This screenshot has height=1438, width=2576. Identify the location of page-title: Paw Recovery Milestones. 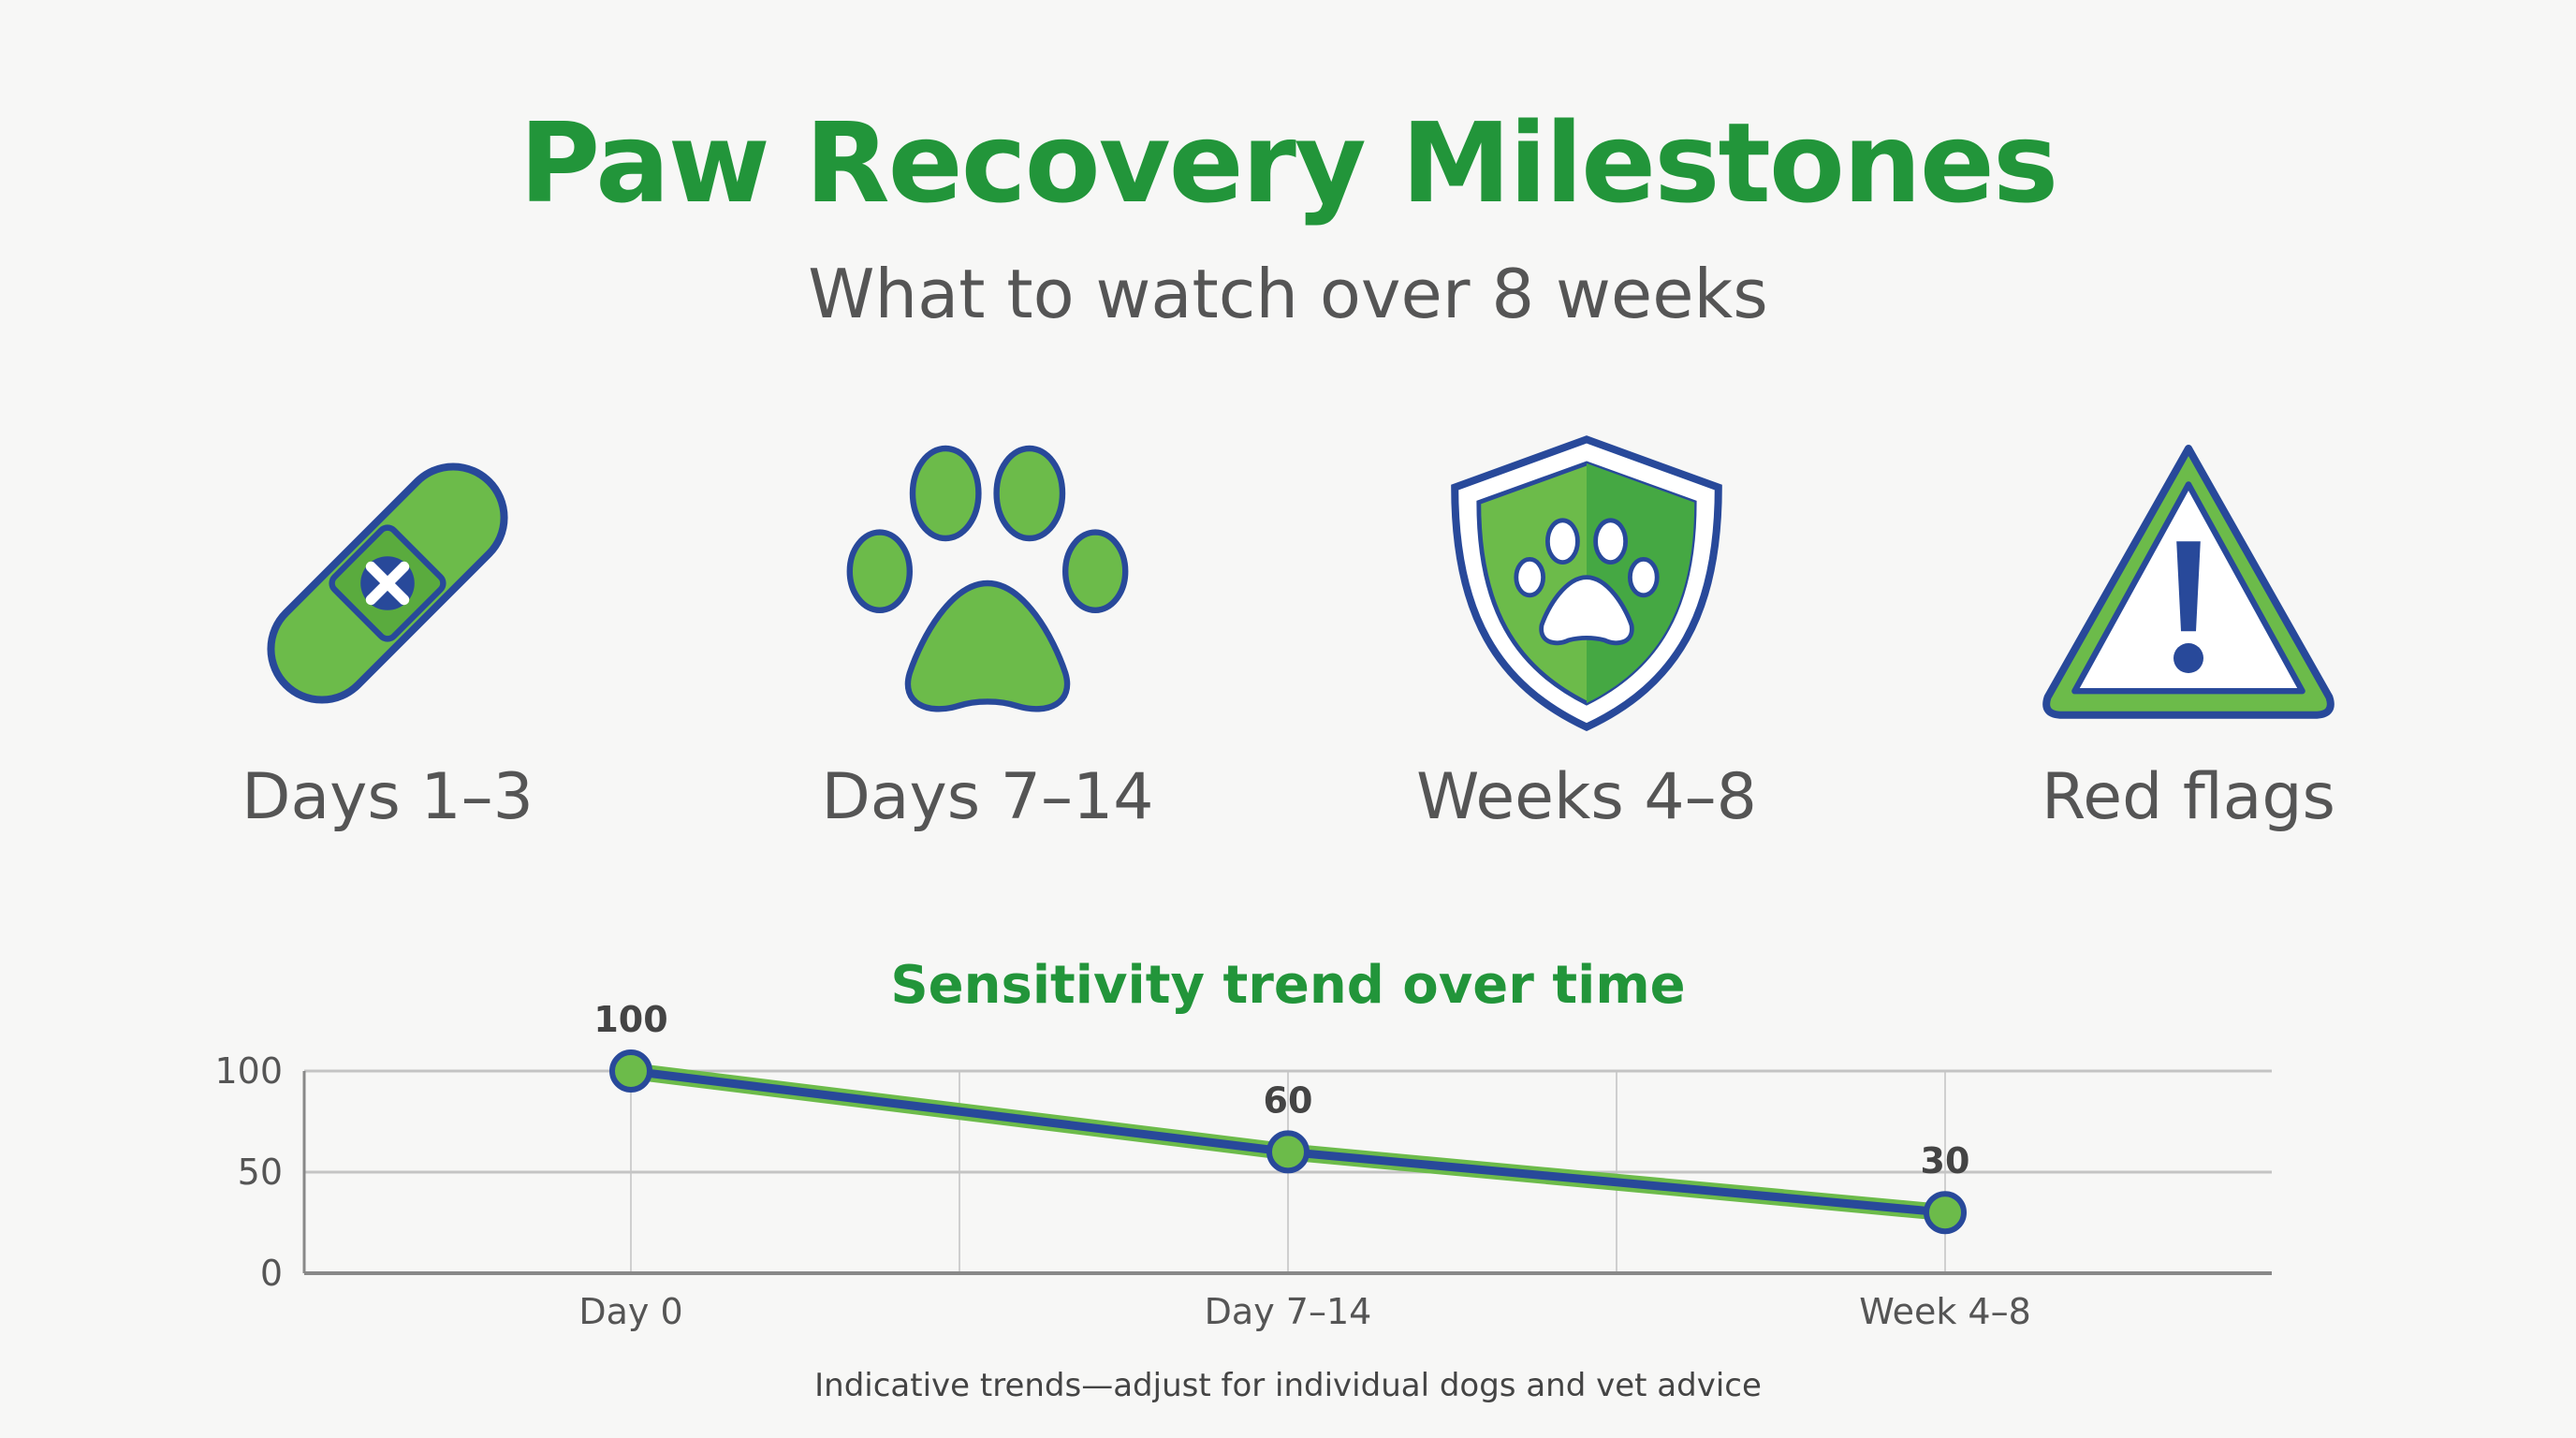
(1288, 162).